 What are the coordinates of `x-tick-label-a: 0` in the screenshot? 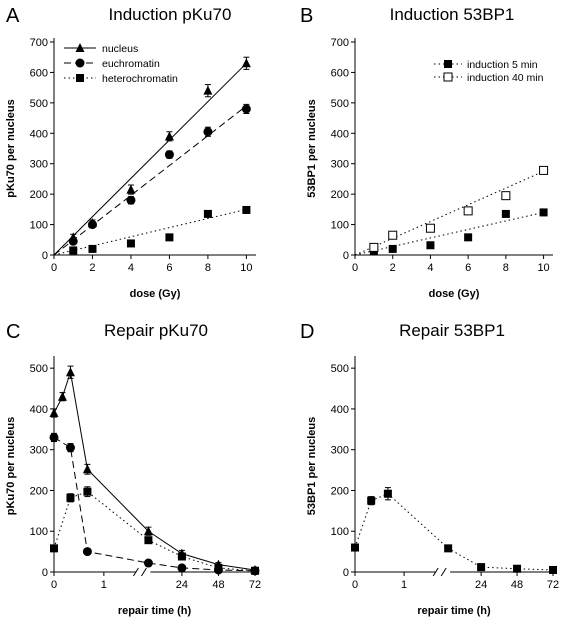 It's located at (54, 268).